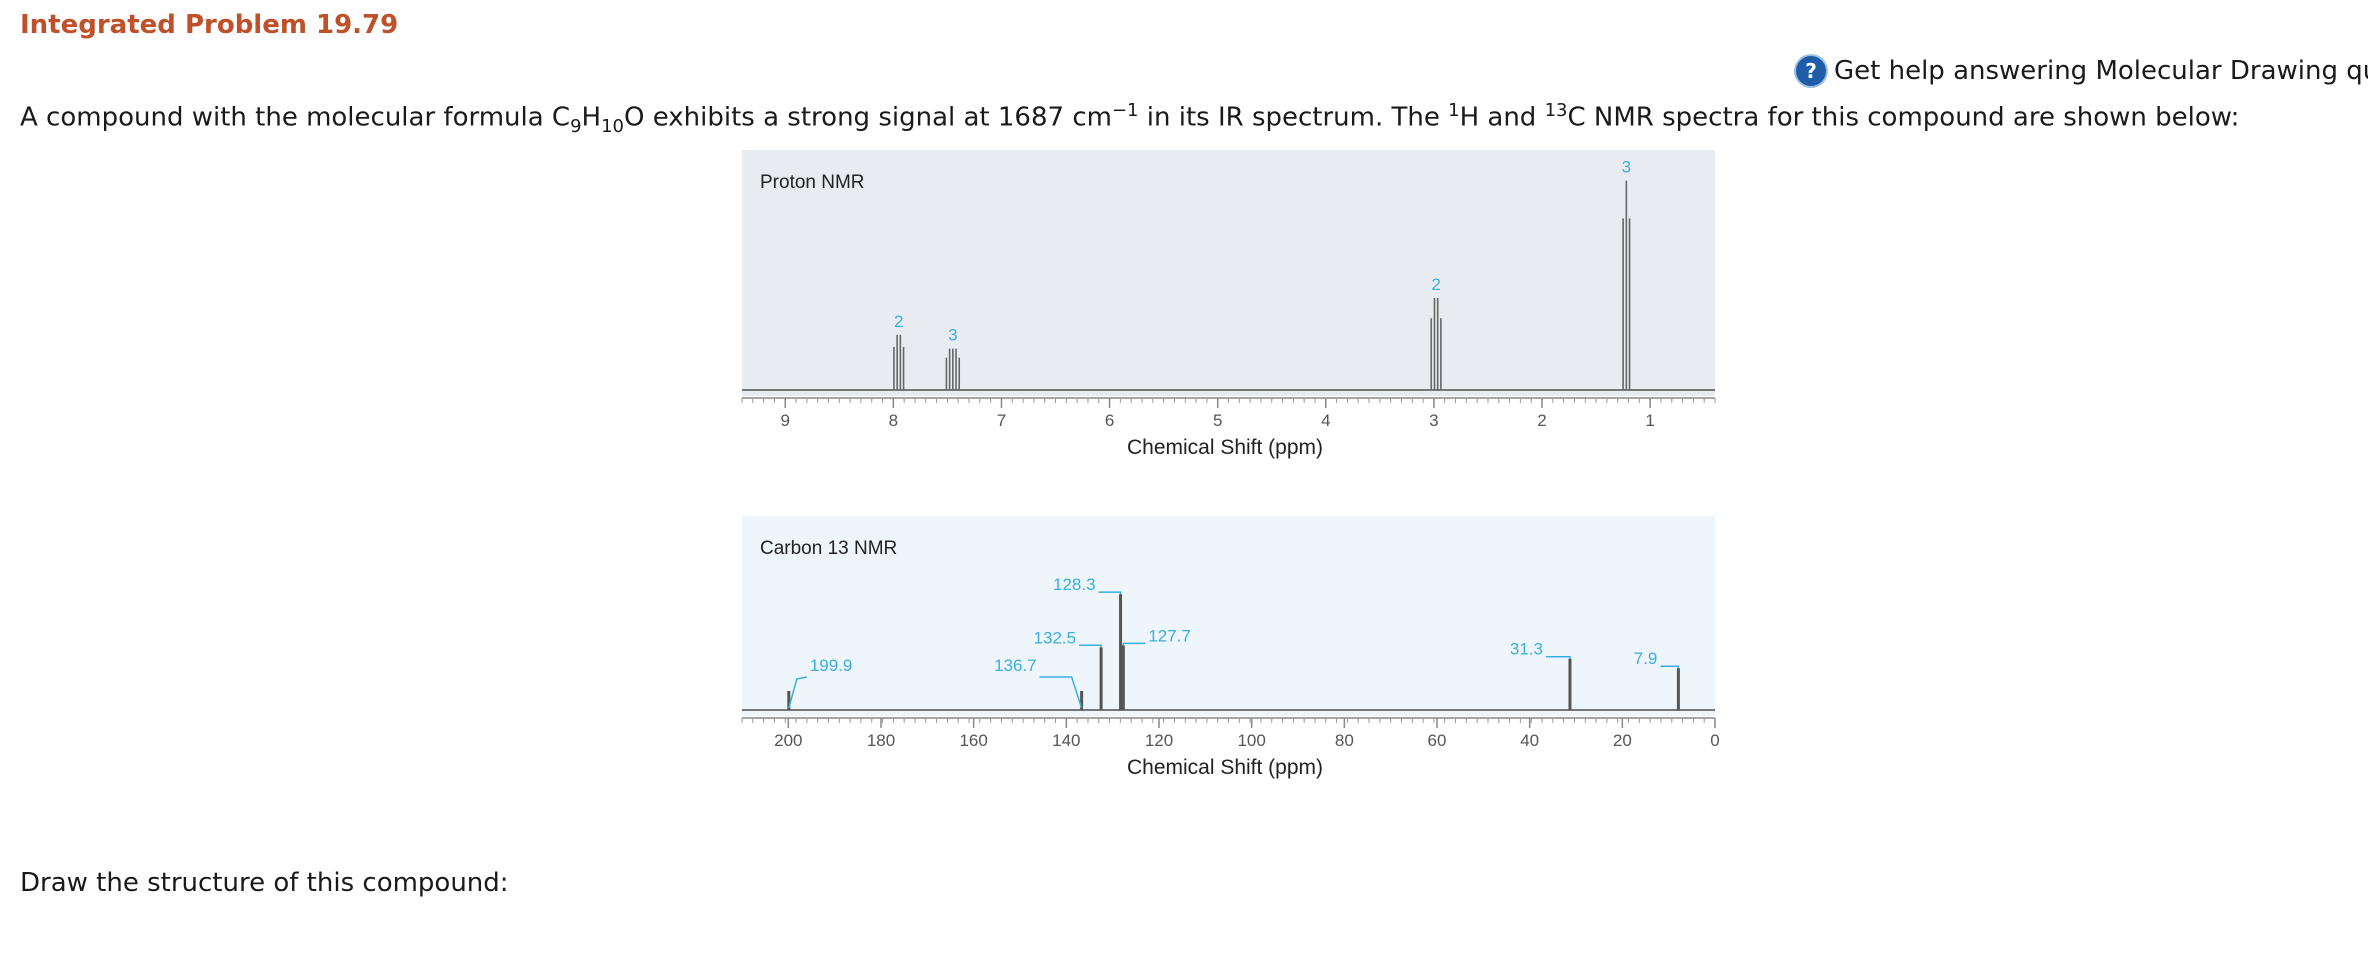 Image resolution: width=2368 pixels, height=966 pixels. What do you see at coordinates (881, 740) in the screenshot?
I see `tick-label: 180` at bounding box center [881, 740].